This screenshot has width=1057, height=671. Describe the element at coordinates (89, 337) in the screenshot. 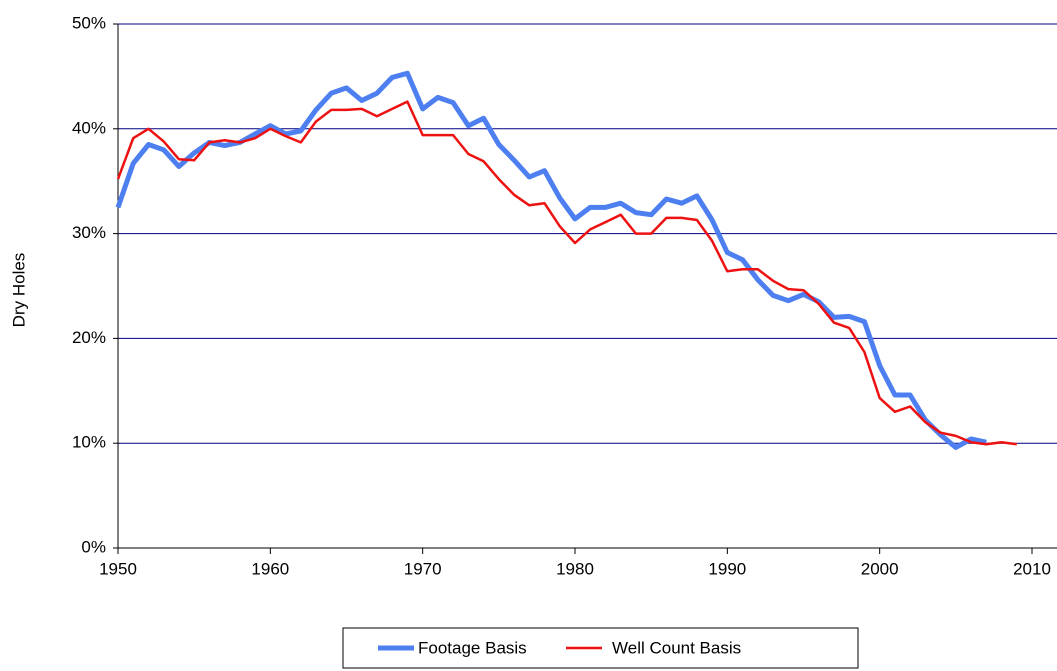

I see `y-tick-label: 20%` at that location.